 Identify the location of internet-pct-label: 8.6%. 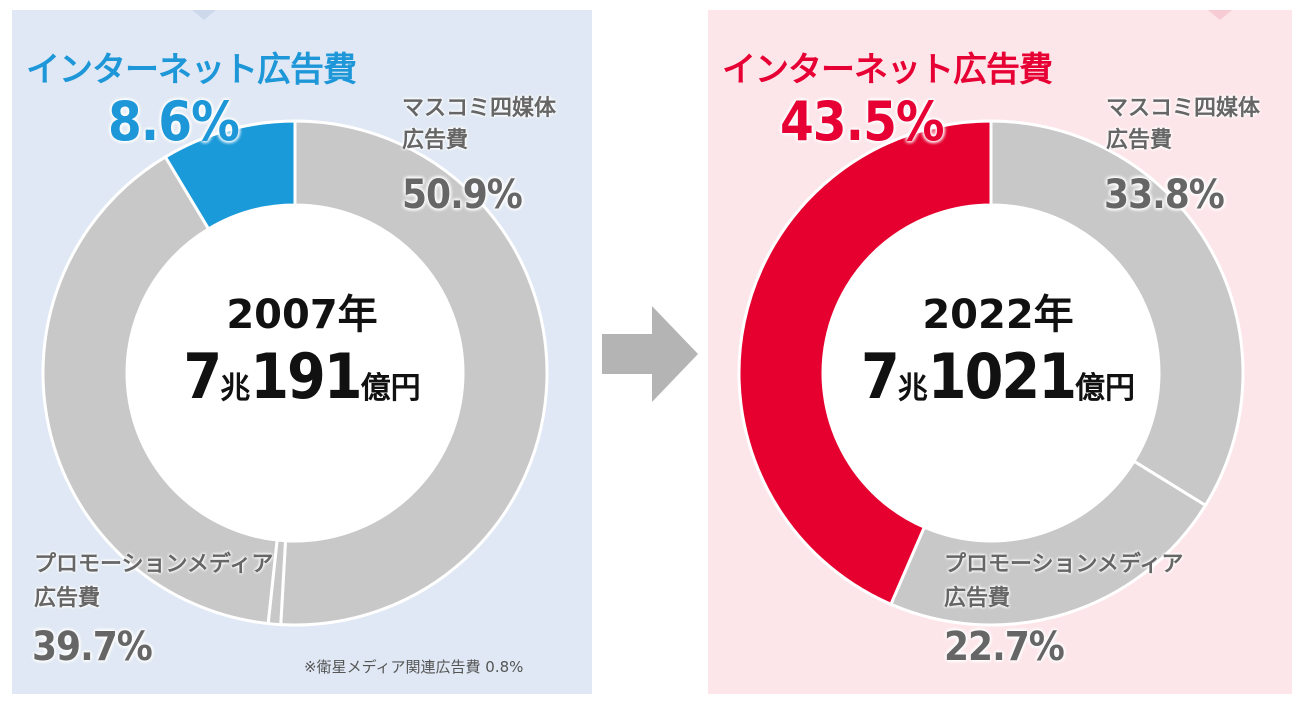
(174, 121).